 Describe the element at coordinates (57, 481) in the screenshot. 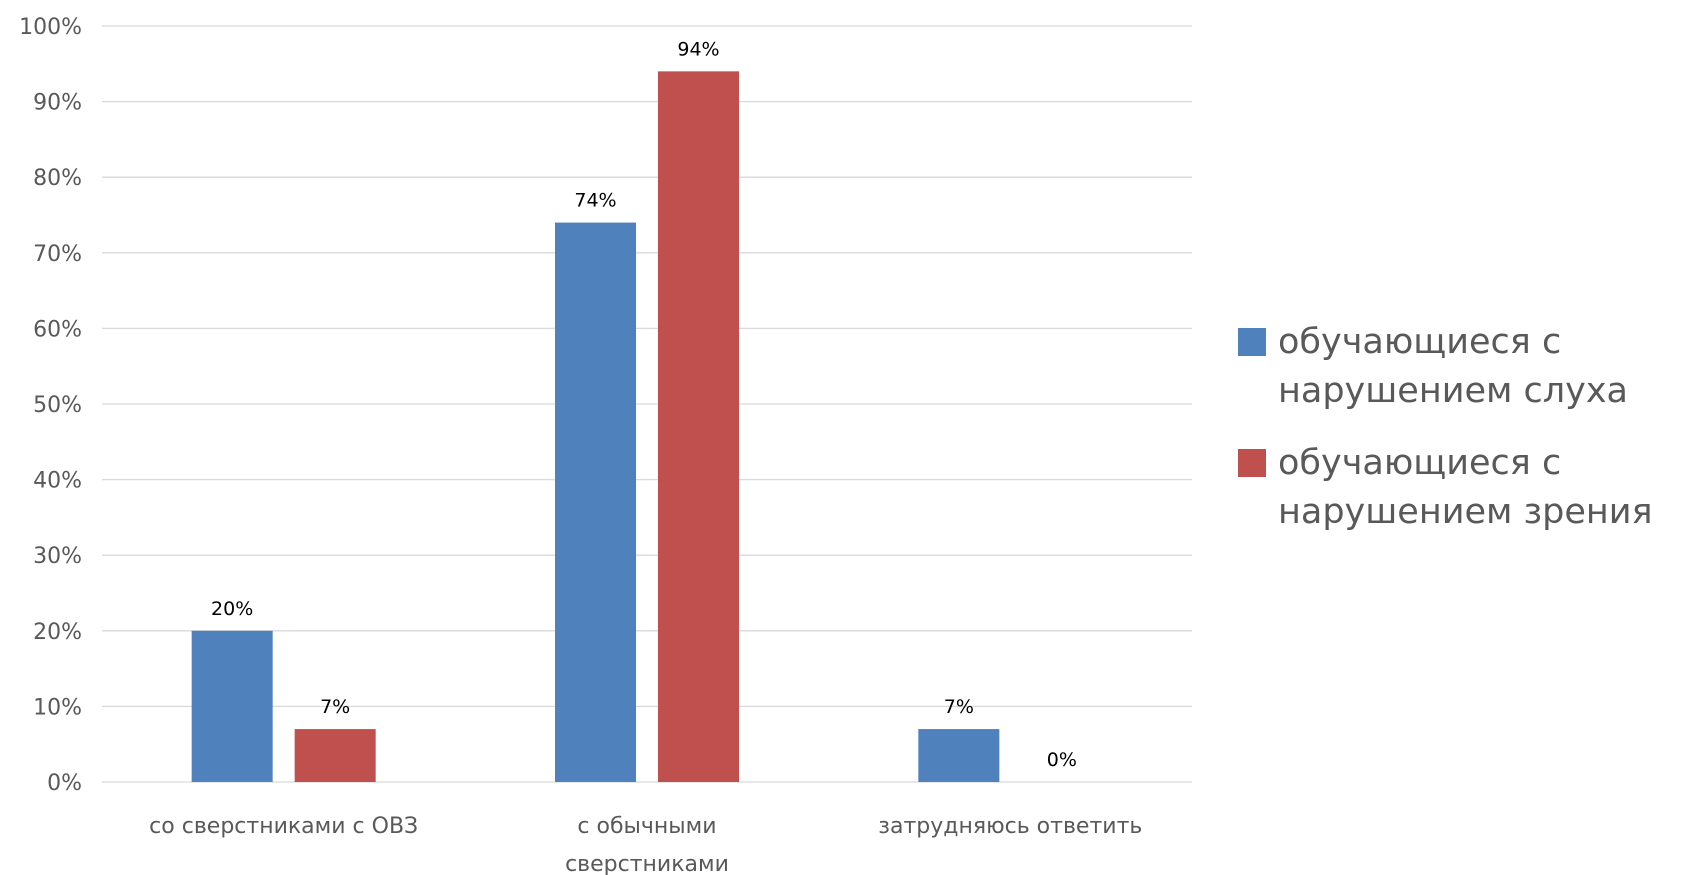

I see `y-tick-label: 40%` at that location.